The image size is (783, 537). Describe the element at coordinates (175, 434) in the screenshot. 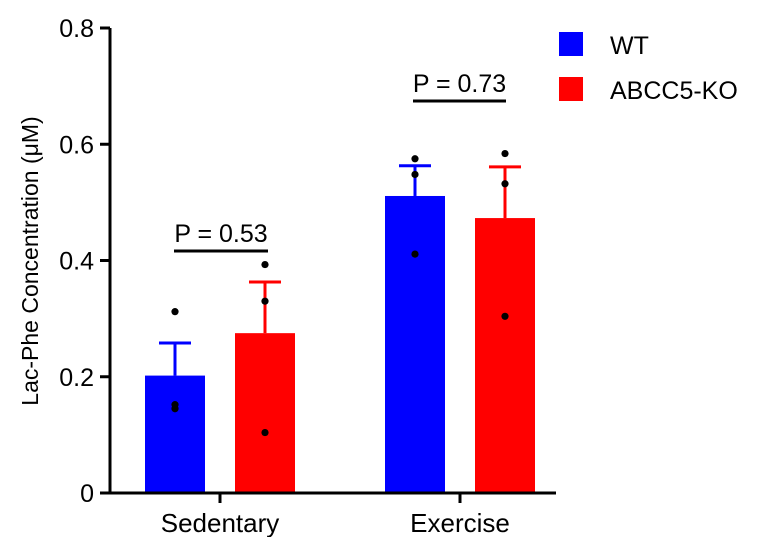

I see `bar-wt-sedentary` at that location.